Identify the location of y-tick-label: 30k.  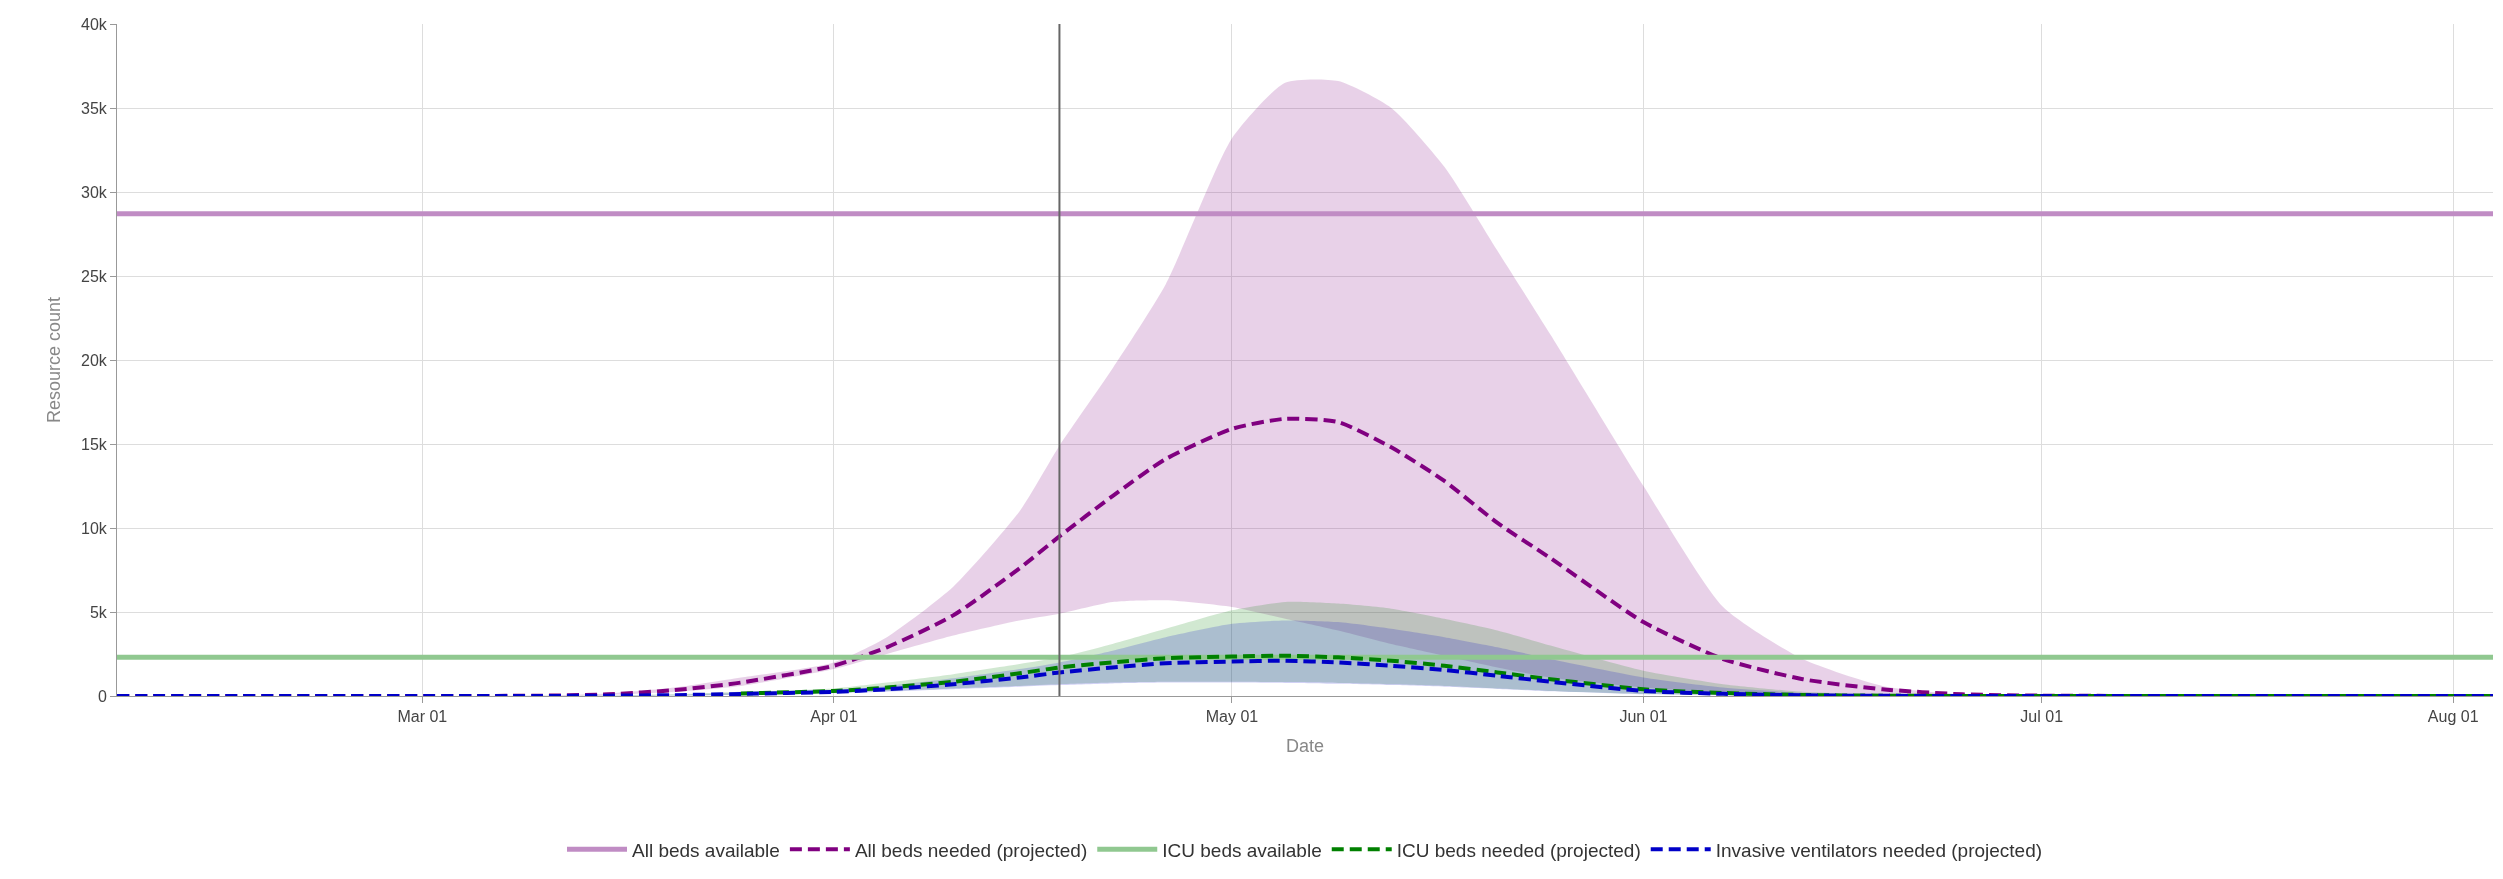
(94, 192).